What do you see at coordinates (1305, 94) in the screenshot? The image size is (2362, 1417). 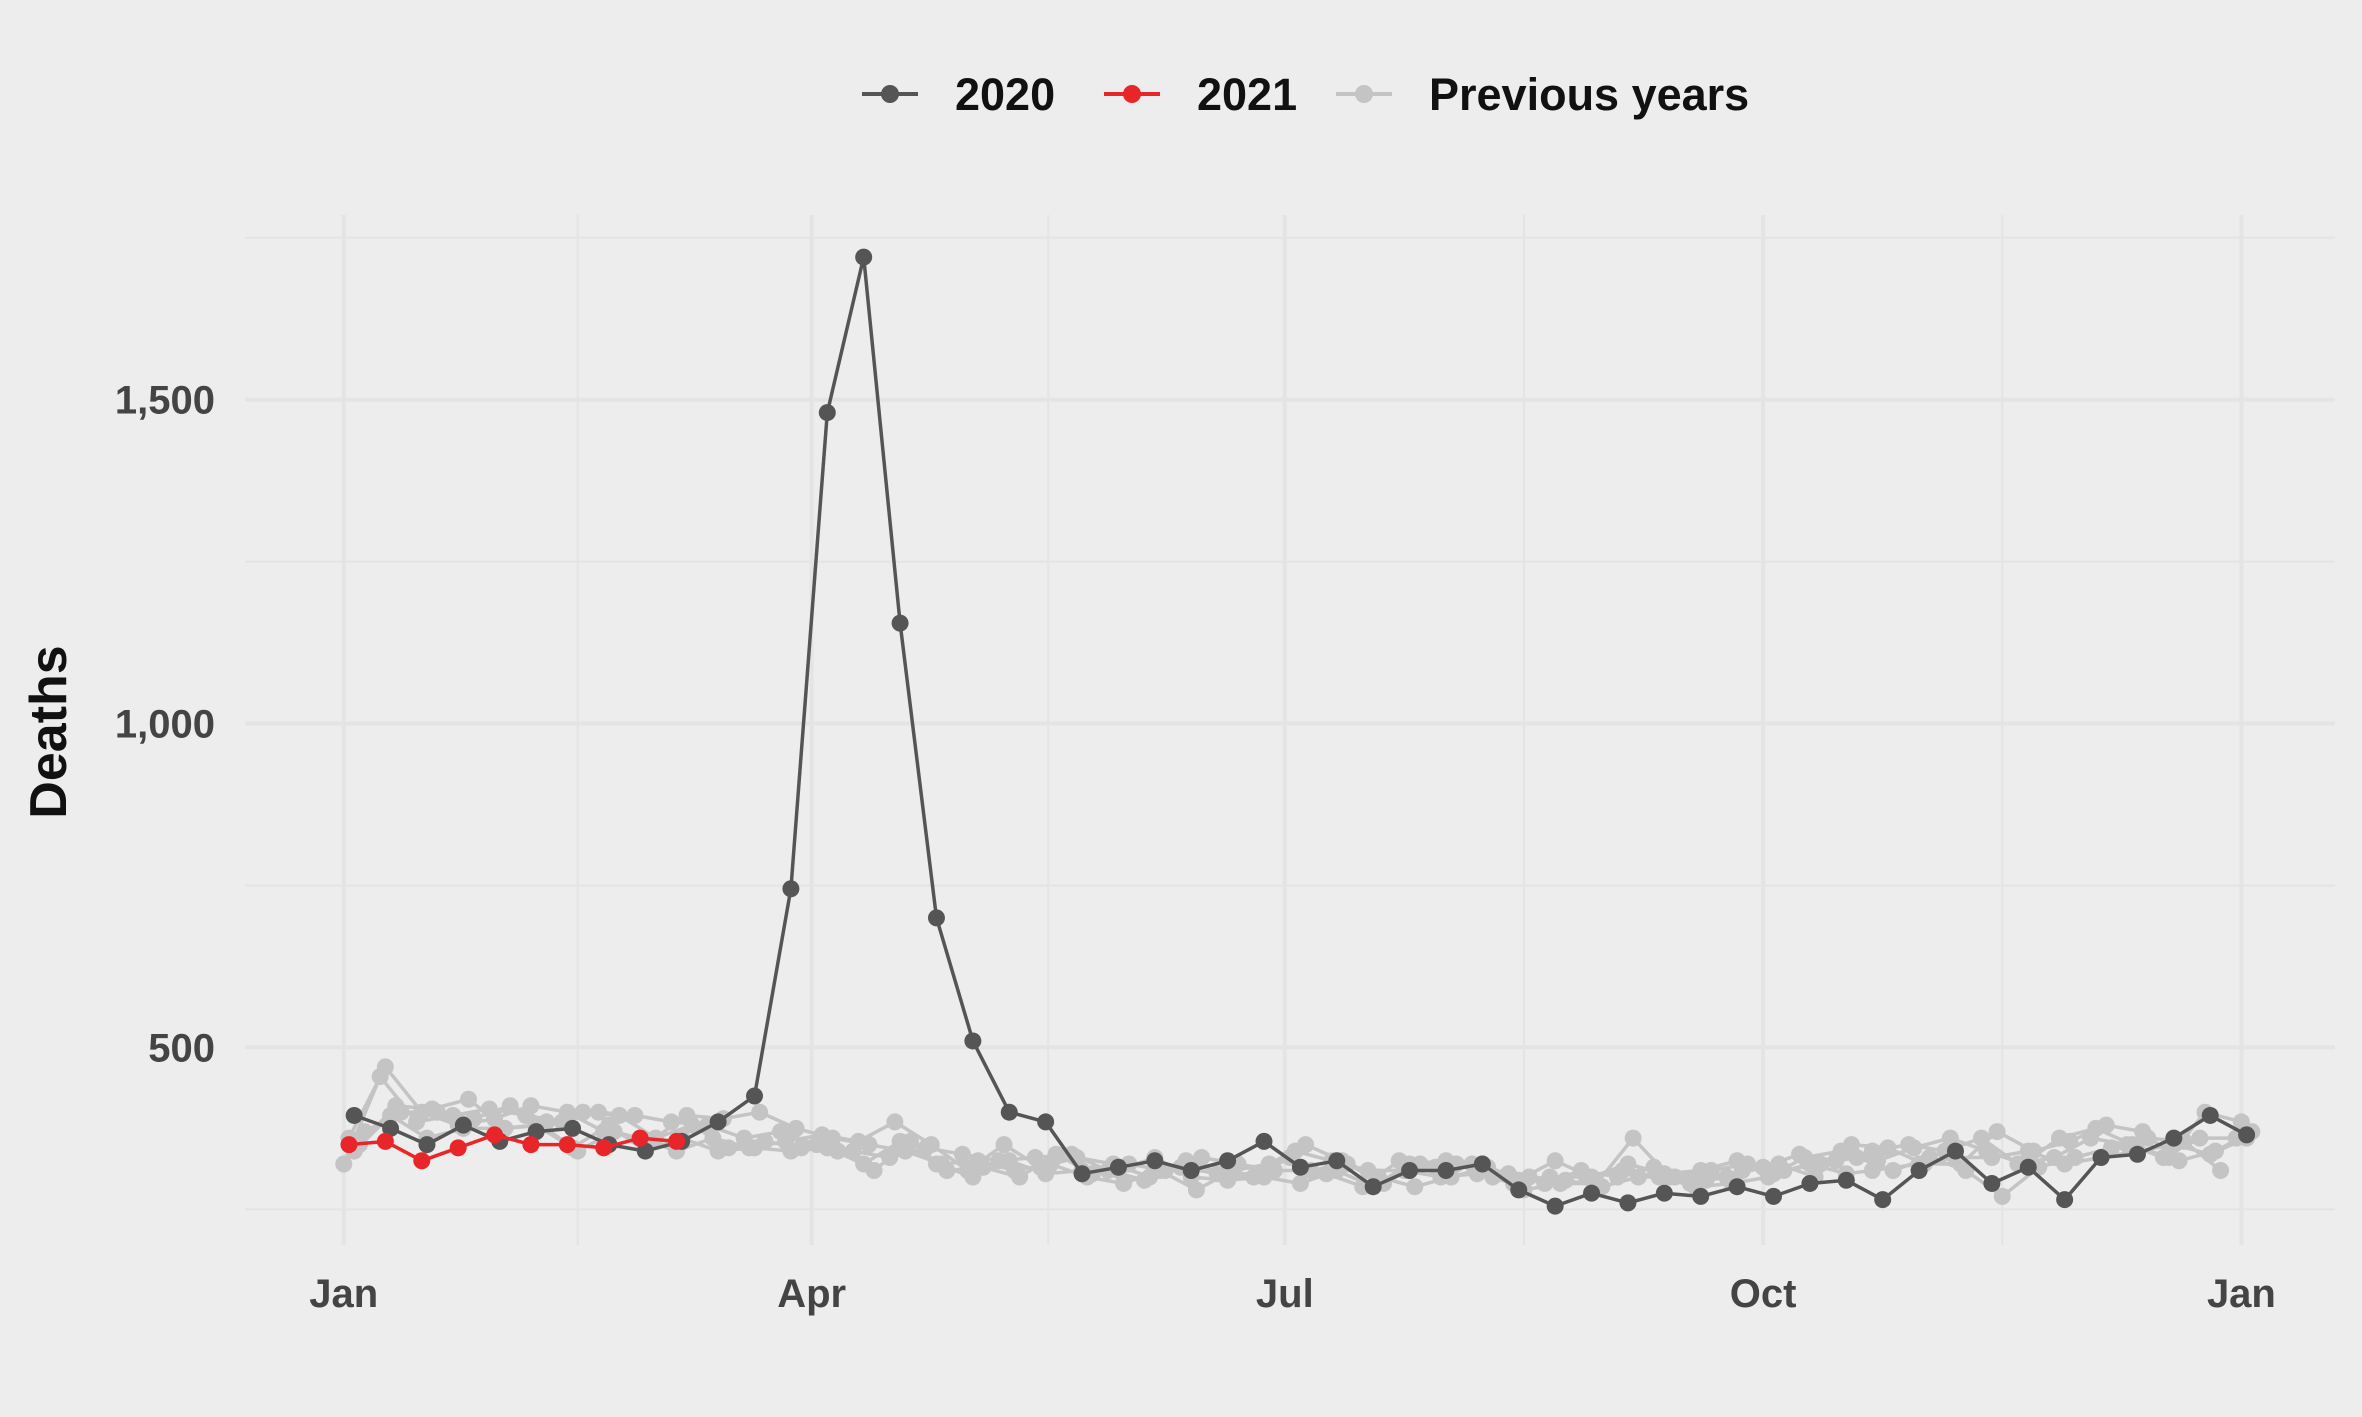 I see `legend: 2020 2021 Previous years` at bounding box center [1305, 94].